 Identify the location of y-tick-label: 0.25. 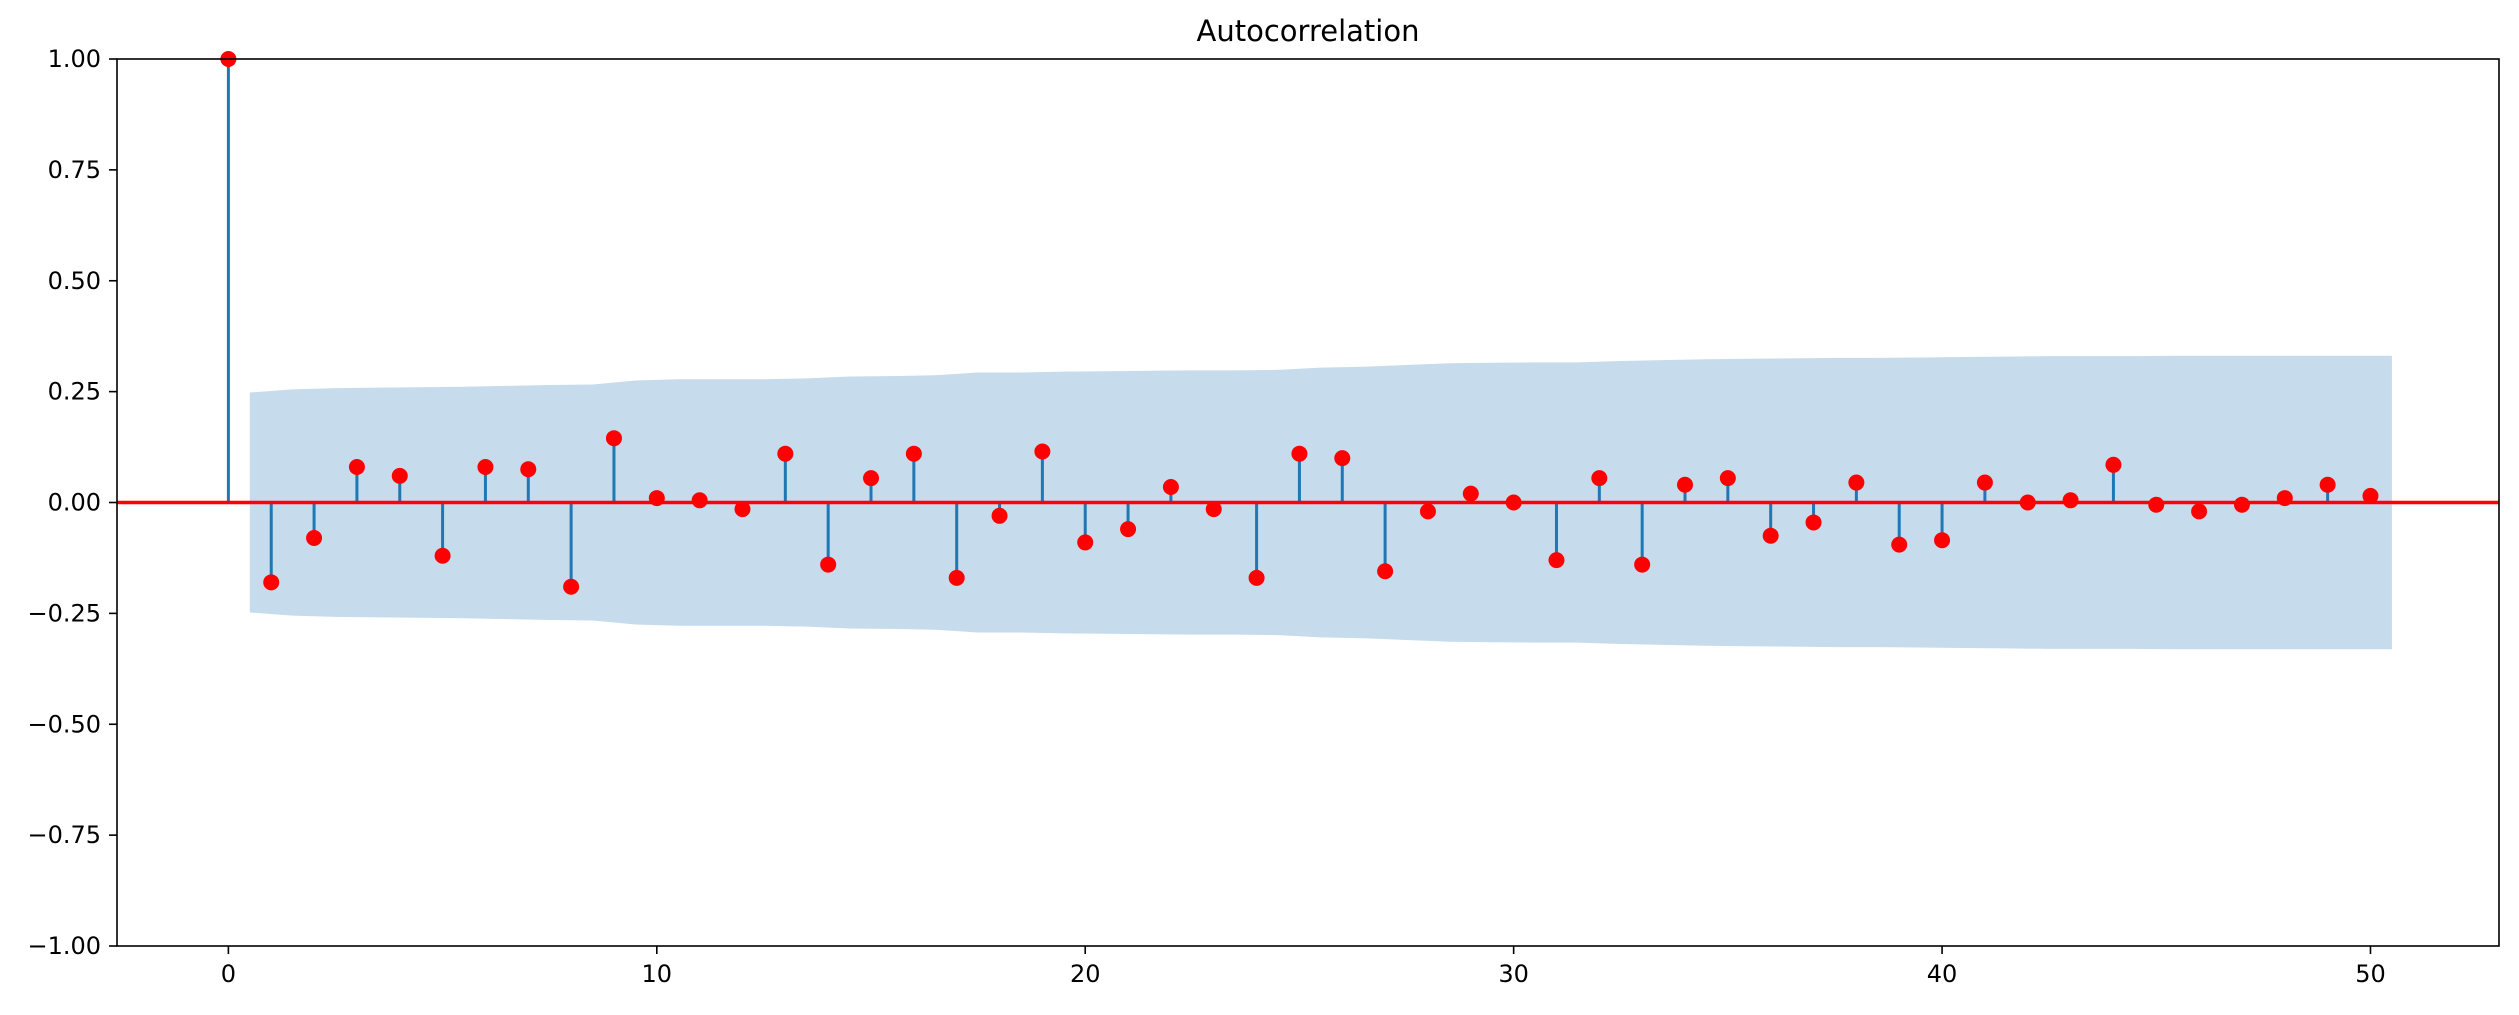
(74, 392).